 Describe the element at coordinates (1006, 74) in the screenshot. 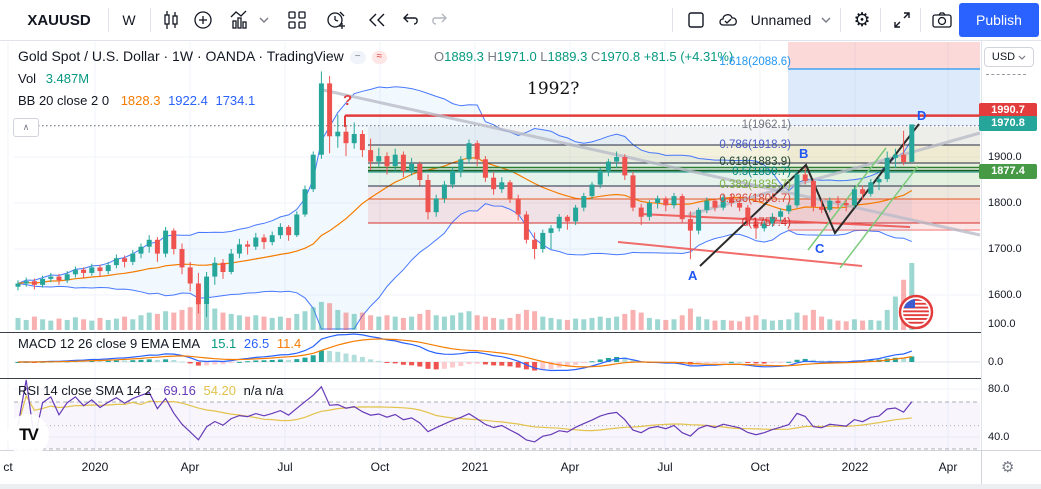

I see `price-scale-dash` at that location.